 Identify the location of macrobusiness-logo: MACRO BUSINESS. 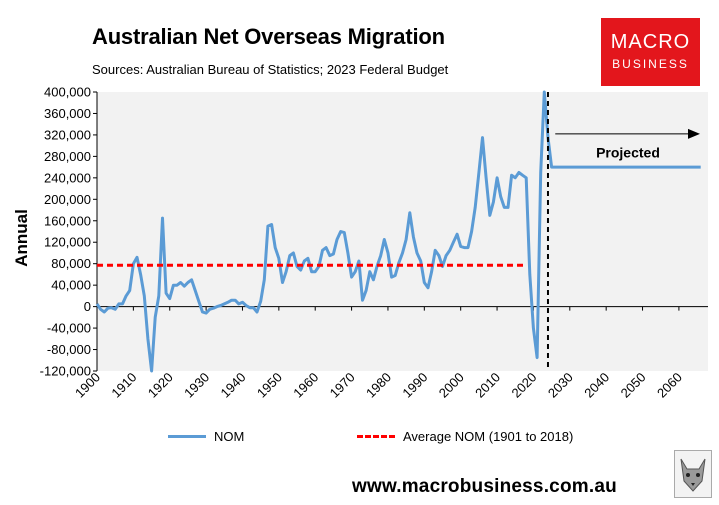
(650, 52).